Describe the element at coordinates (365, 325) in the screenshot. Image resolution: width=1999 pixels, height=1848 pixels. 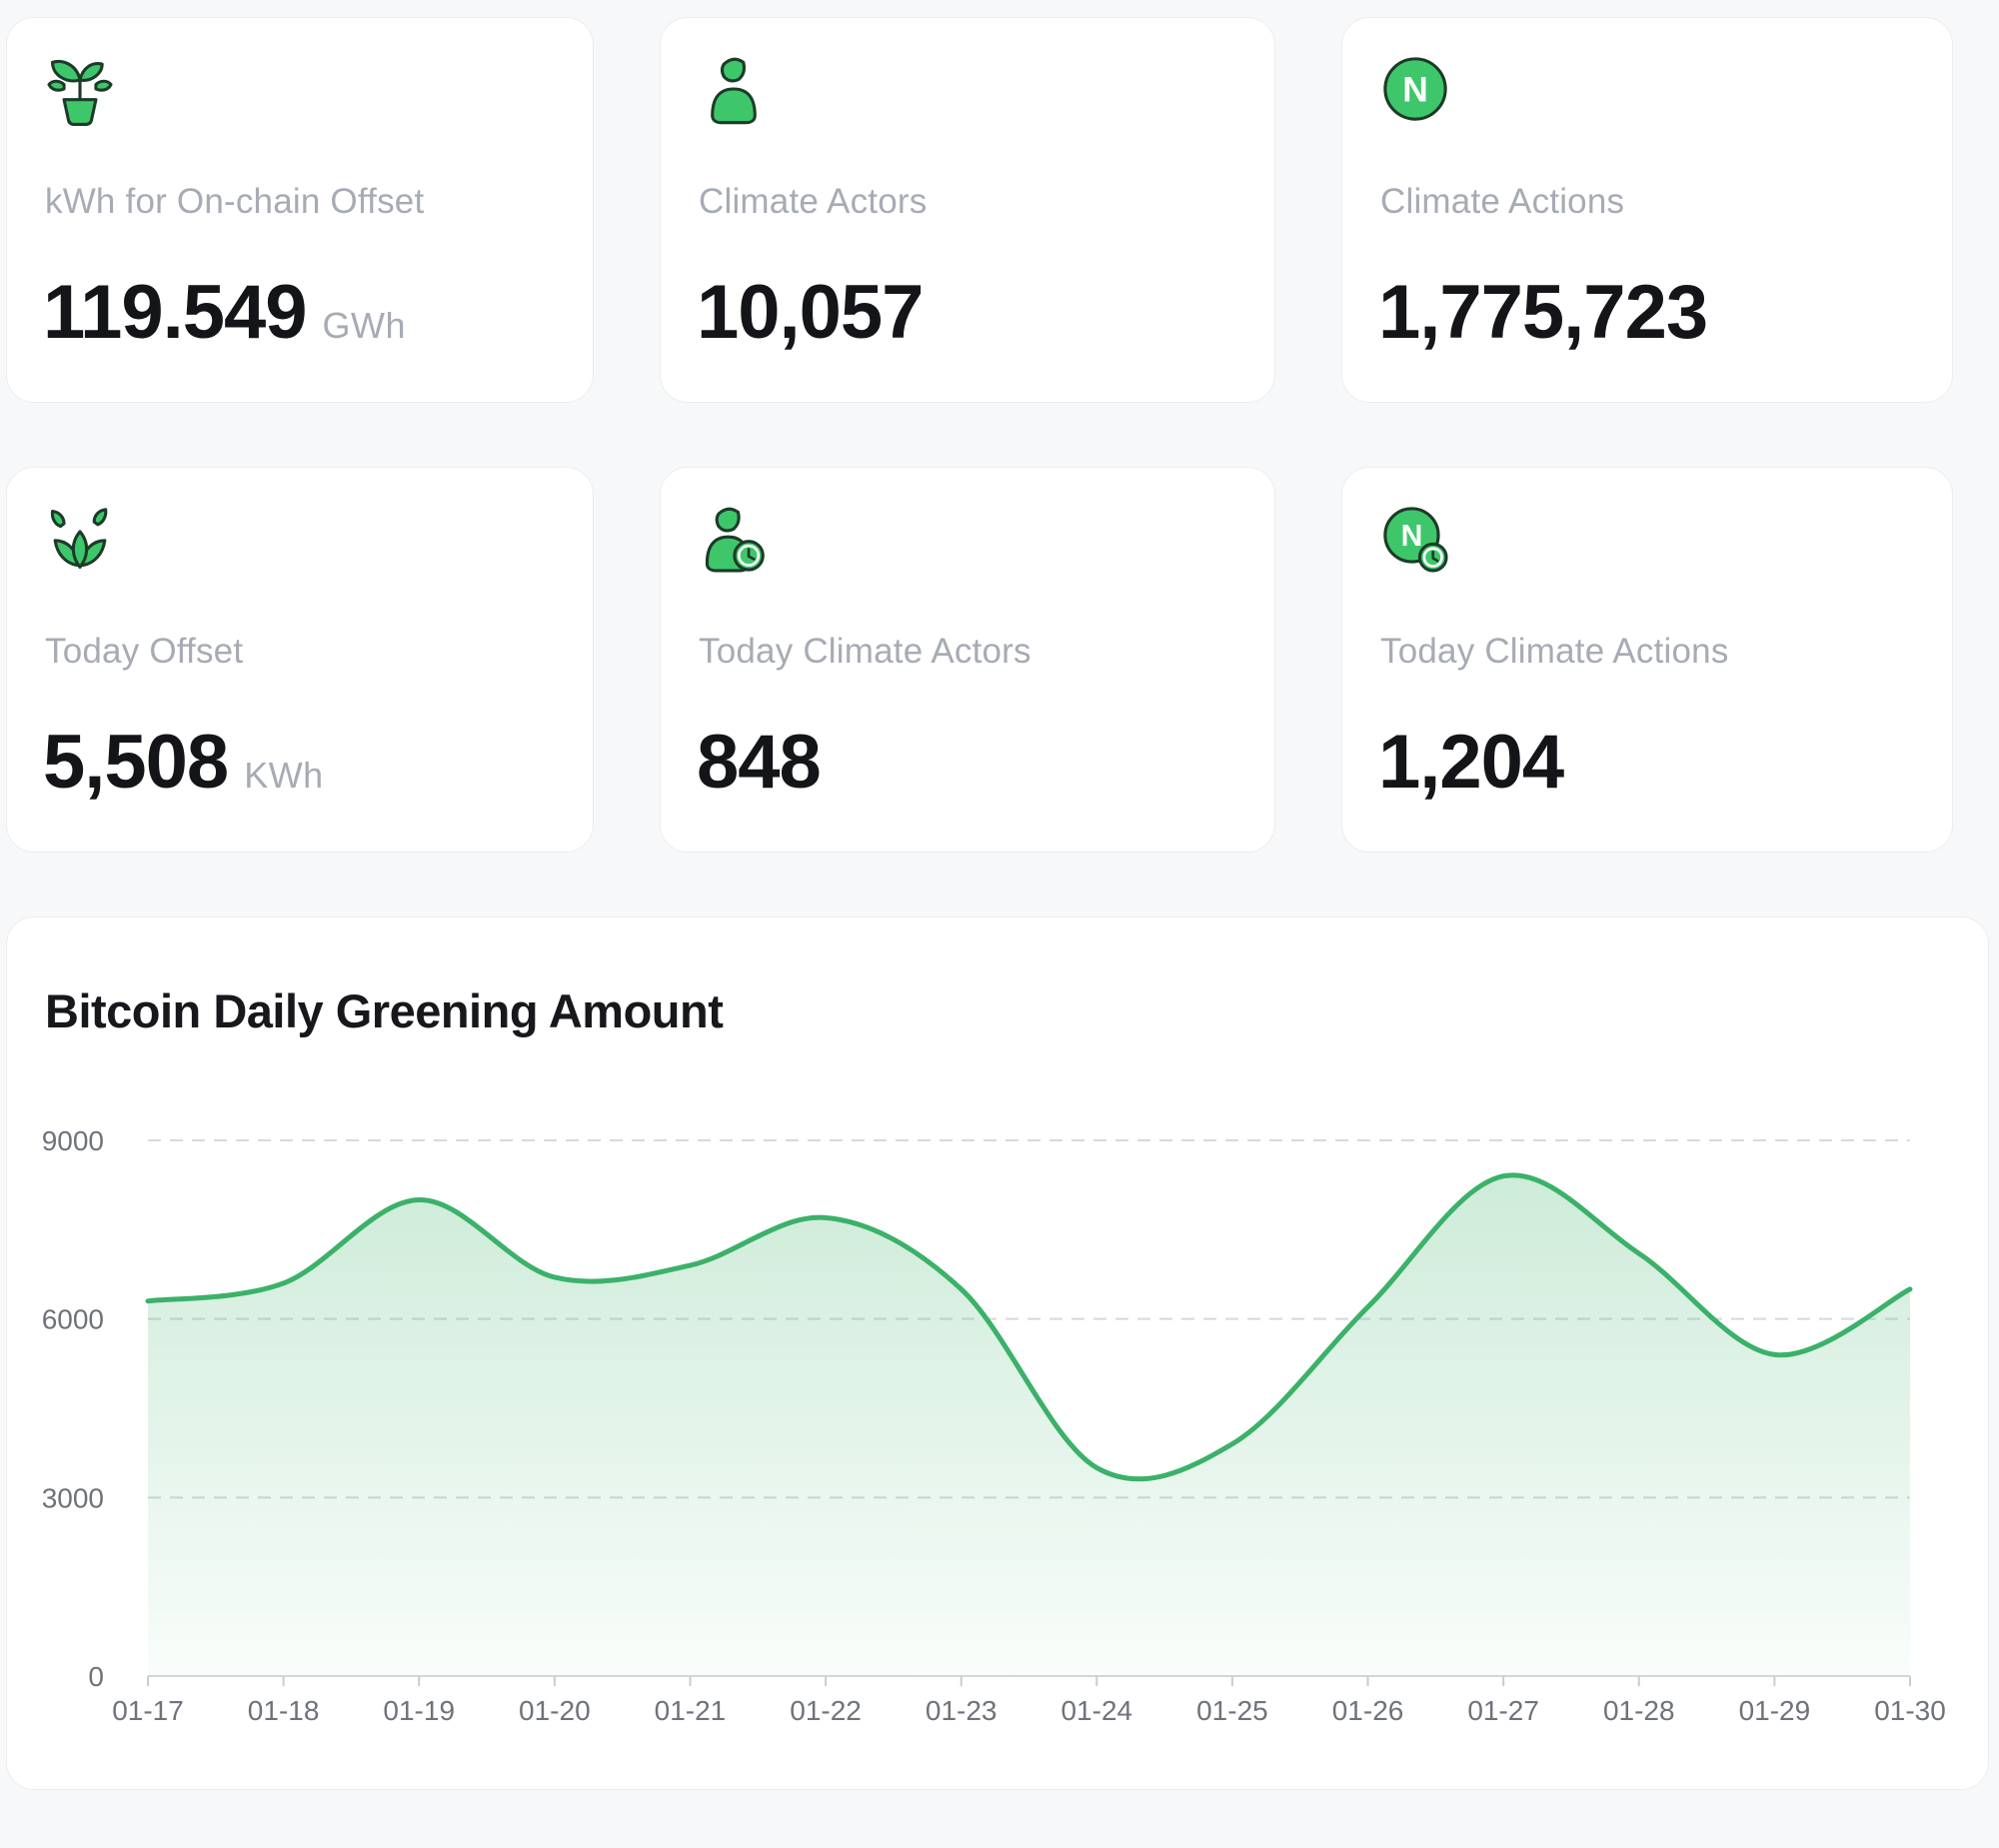
I see `stat-unit: GWh` at that location.